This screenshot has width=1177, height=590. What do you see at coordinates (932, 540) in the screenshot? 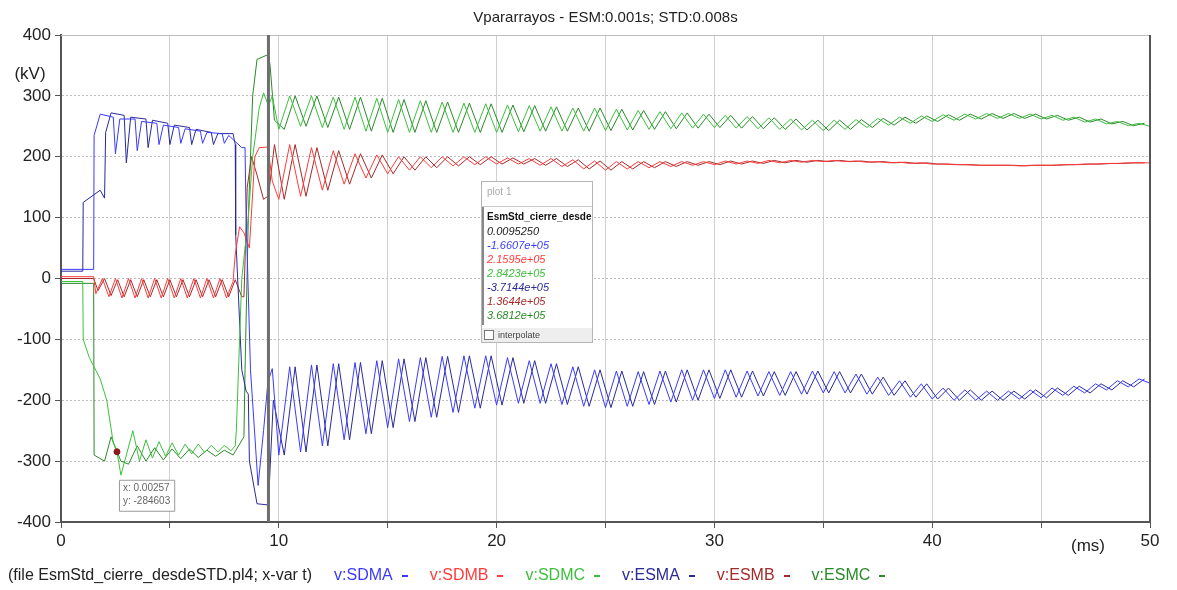
I see `x-tick-label: 40` at bounding box center [932, 540].